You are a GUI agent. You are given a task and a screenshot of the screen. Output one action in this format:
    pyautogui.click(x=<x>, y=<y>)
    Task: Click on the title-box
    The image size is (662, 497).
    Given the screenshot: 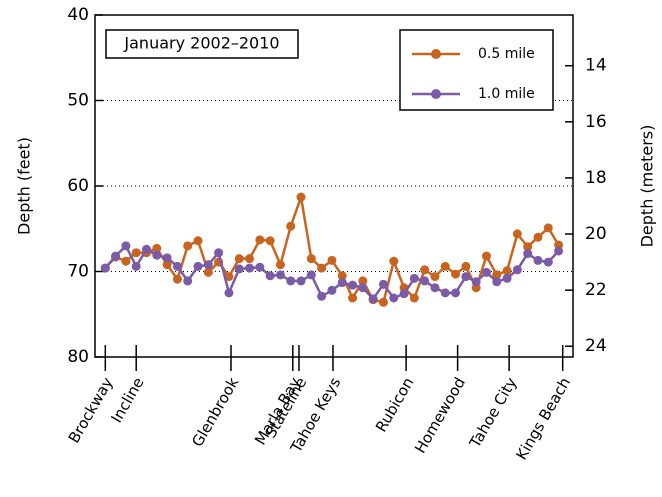 What is the action you would take?
    pyautogui.click(x=202, y=44)
    